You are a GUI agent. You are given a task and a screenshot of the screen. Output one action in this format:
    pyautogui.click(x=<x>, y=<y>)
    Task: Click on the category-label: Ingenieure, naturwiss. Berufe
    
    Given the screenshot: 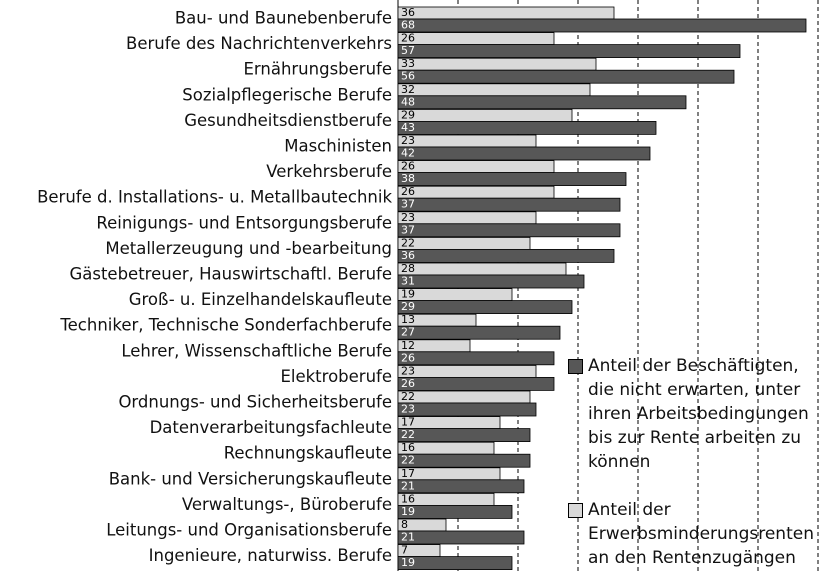 What is the action you would take?
    pyautogui.click(x=270, y=555)
    